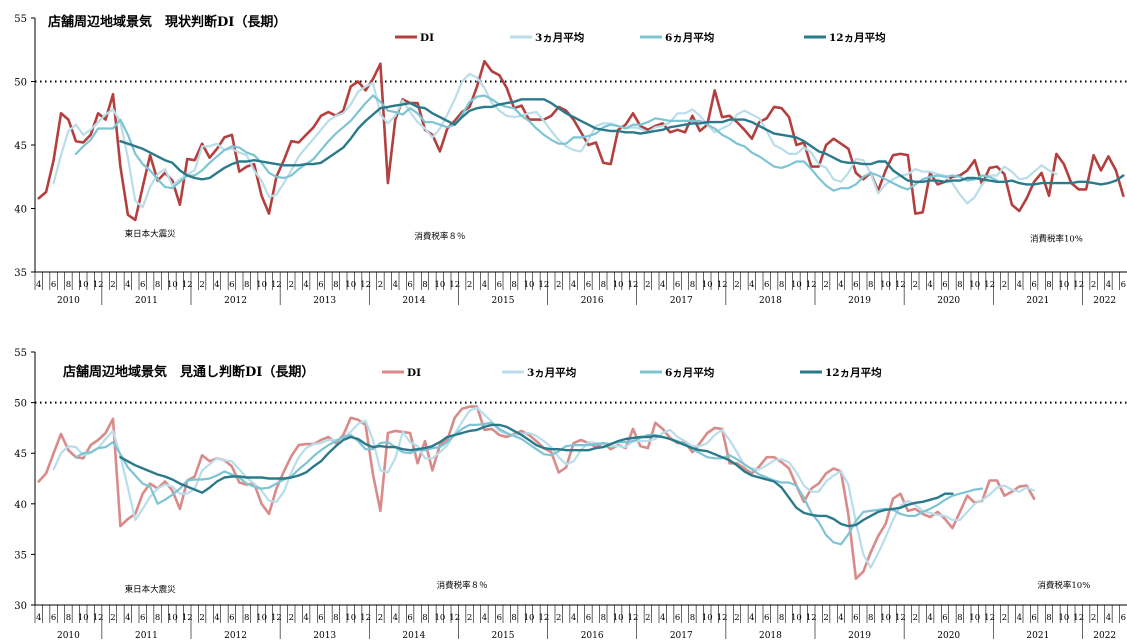  Describe the element at coordinates (20, 404) in the screenshot. I see `y-tick-label: 50` at that location.